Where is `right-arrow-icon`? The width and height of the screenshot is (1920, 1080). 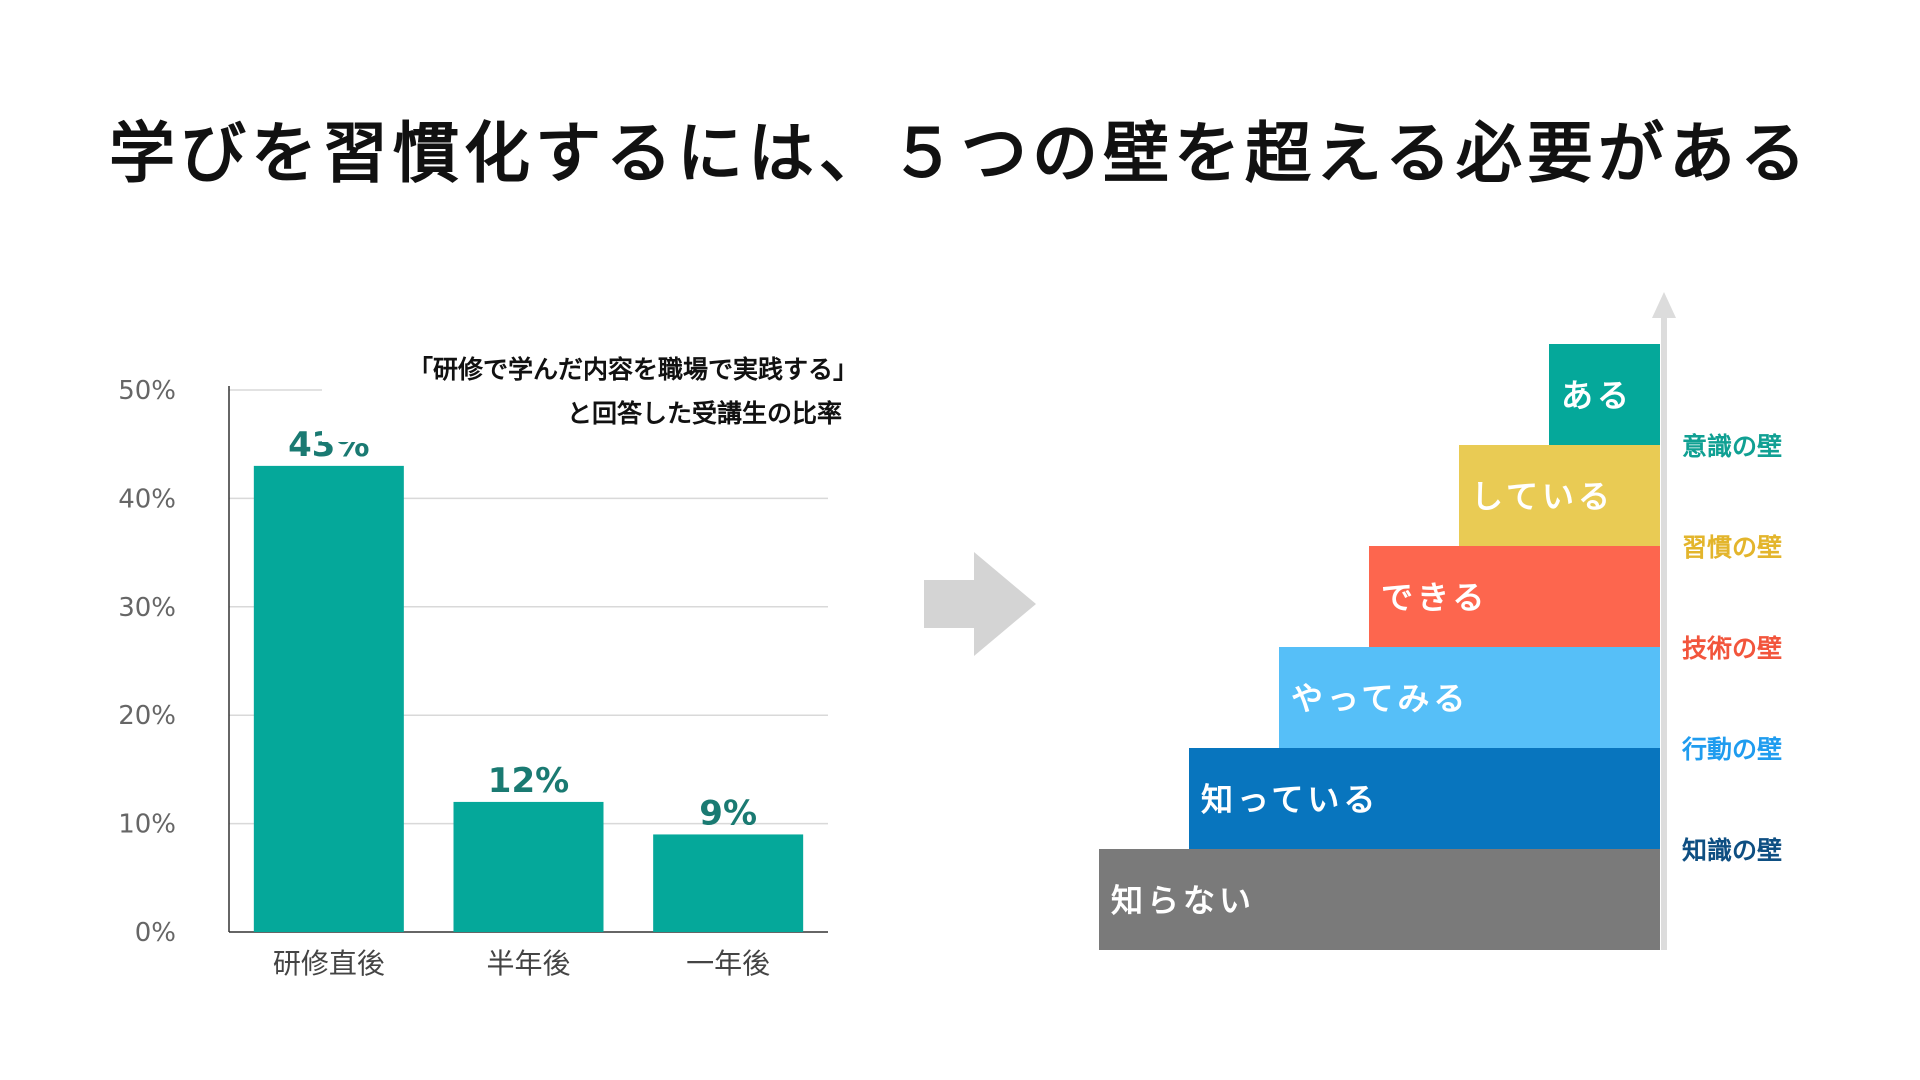 right-arrow-icon is located at coordinates (980, 604).